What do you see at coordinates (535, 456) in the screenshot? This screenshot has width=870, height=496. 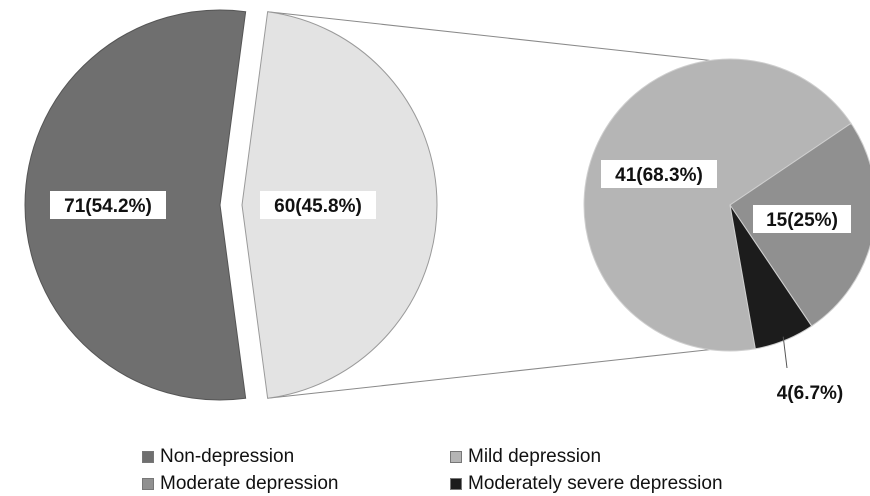 I see `legend-label: Mild depression` at bounding box center [535, 456].